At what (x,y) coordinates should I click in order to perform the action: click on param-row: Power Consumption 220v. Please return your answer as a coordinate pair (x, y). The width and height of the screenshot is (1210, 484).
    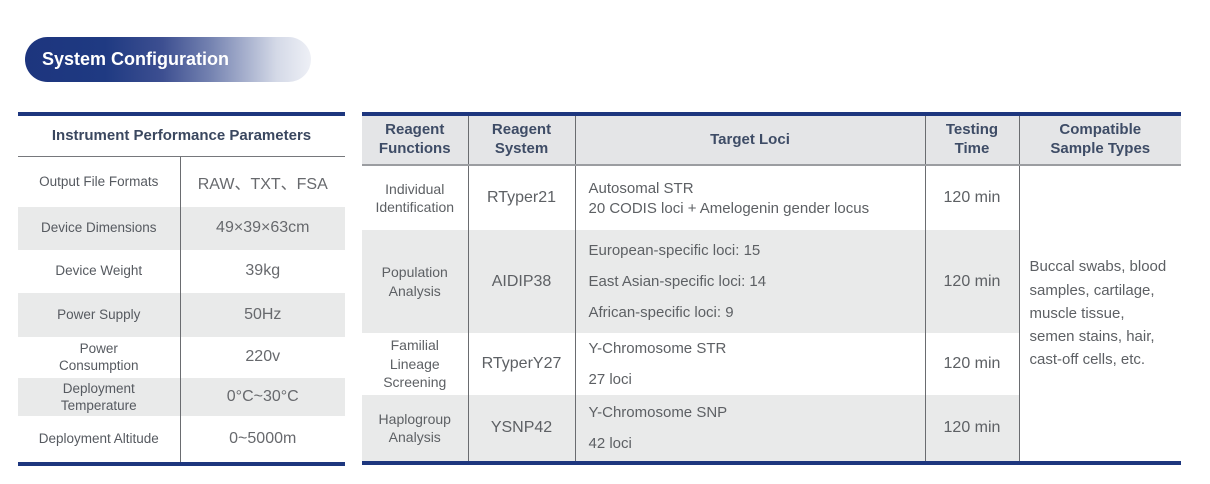
    Looking at the image, I should click on (181, 357).